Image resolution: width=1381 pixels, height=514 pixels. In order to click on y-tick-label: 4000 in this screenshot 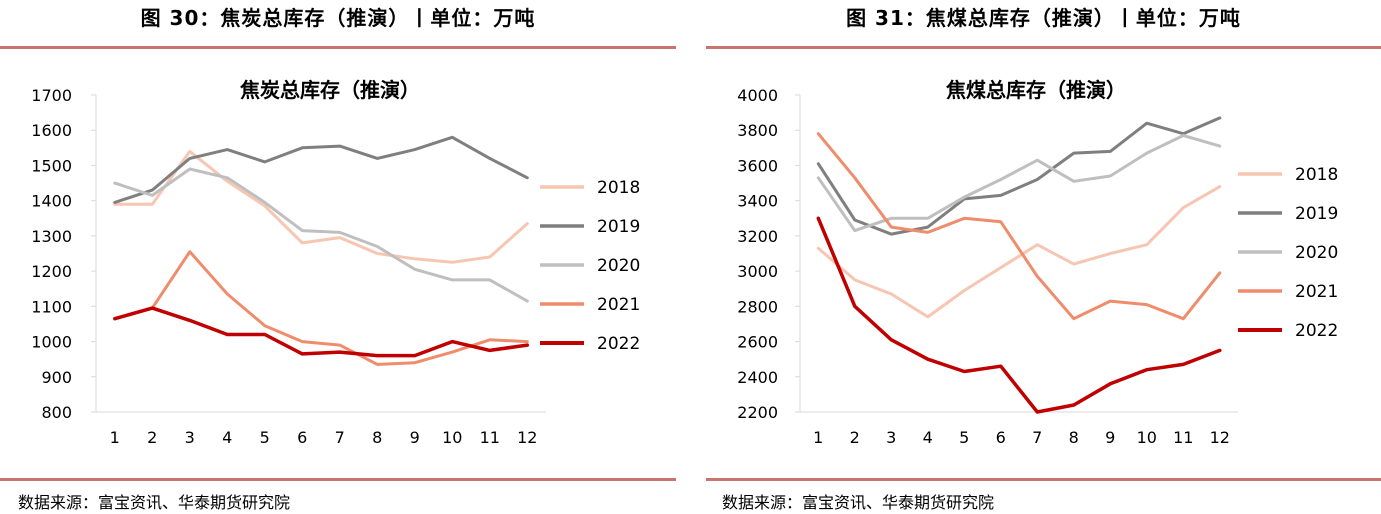, I will do `click(757, 95)`.